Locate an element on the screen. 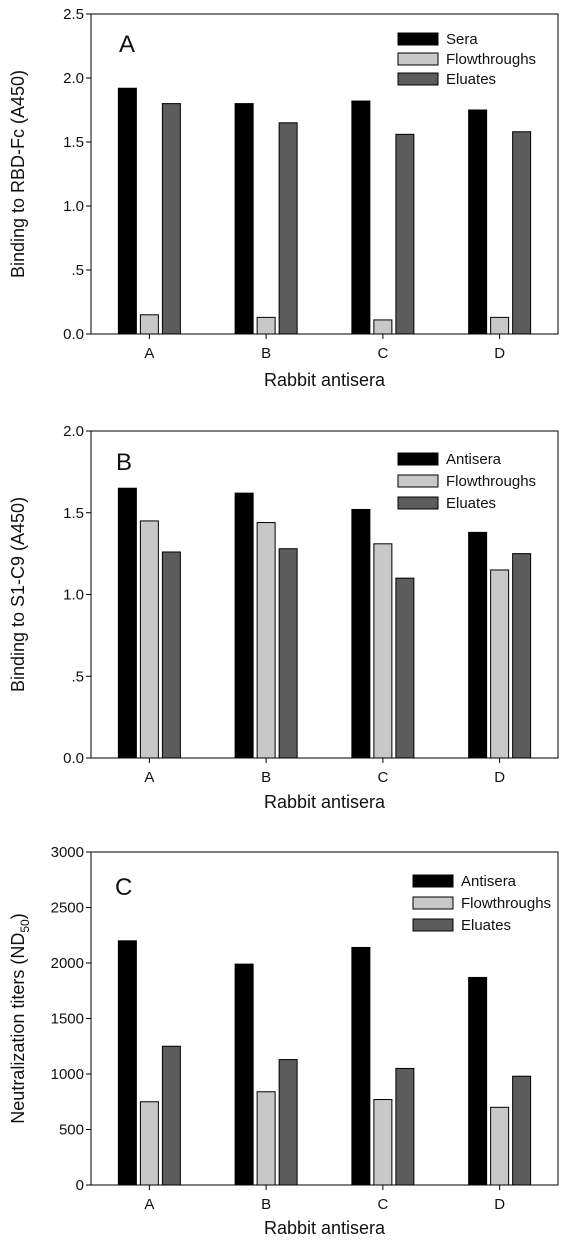 Image resolution: width=572 pixels, height=1247 pixels. y-tick-label: 1500 is located at coordinates (67, 1019).